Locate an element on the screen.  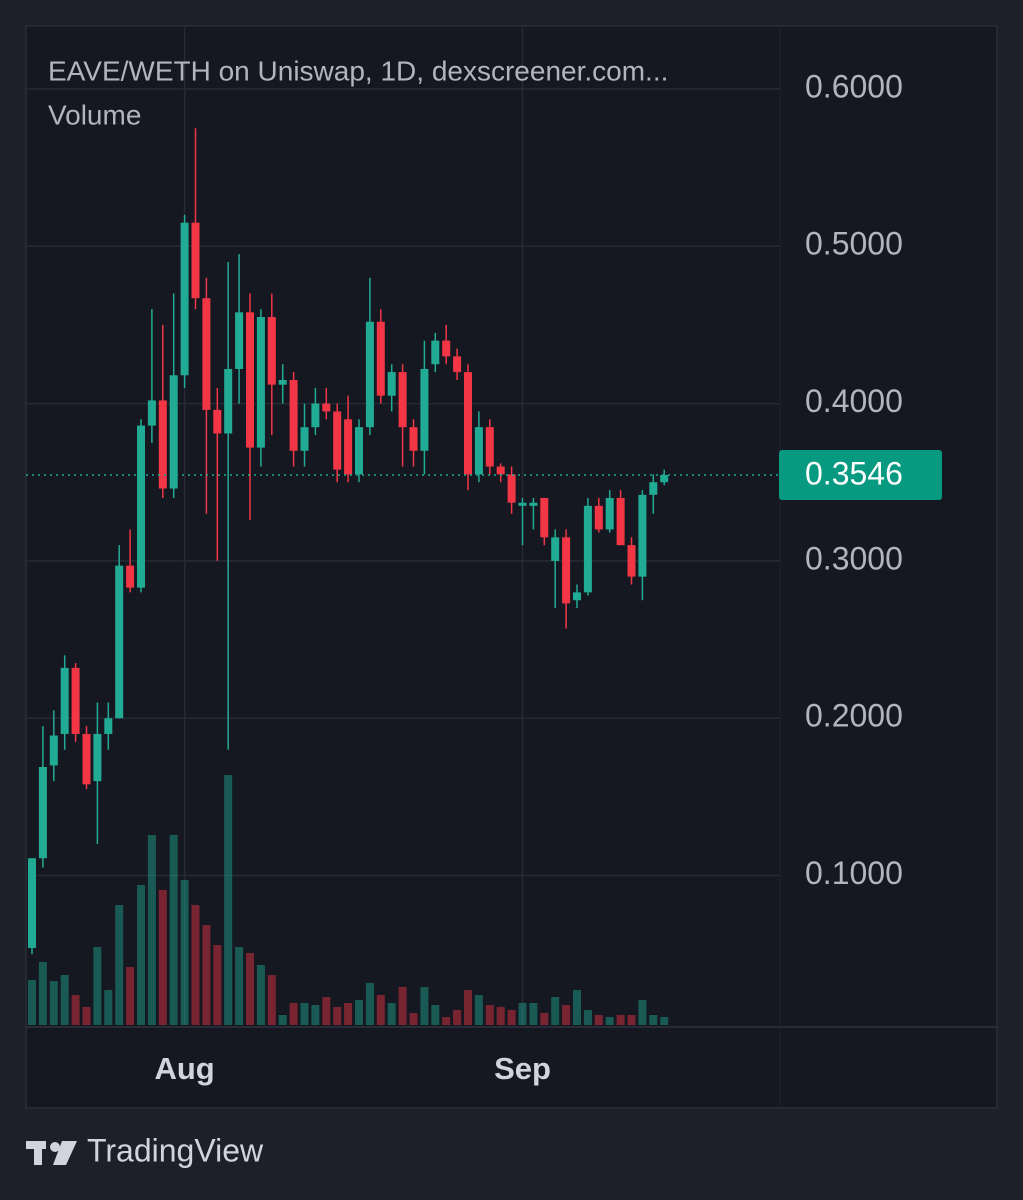
last-price-label: 0.3546 is located at coordinates (854, 473).